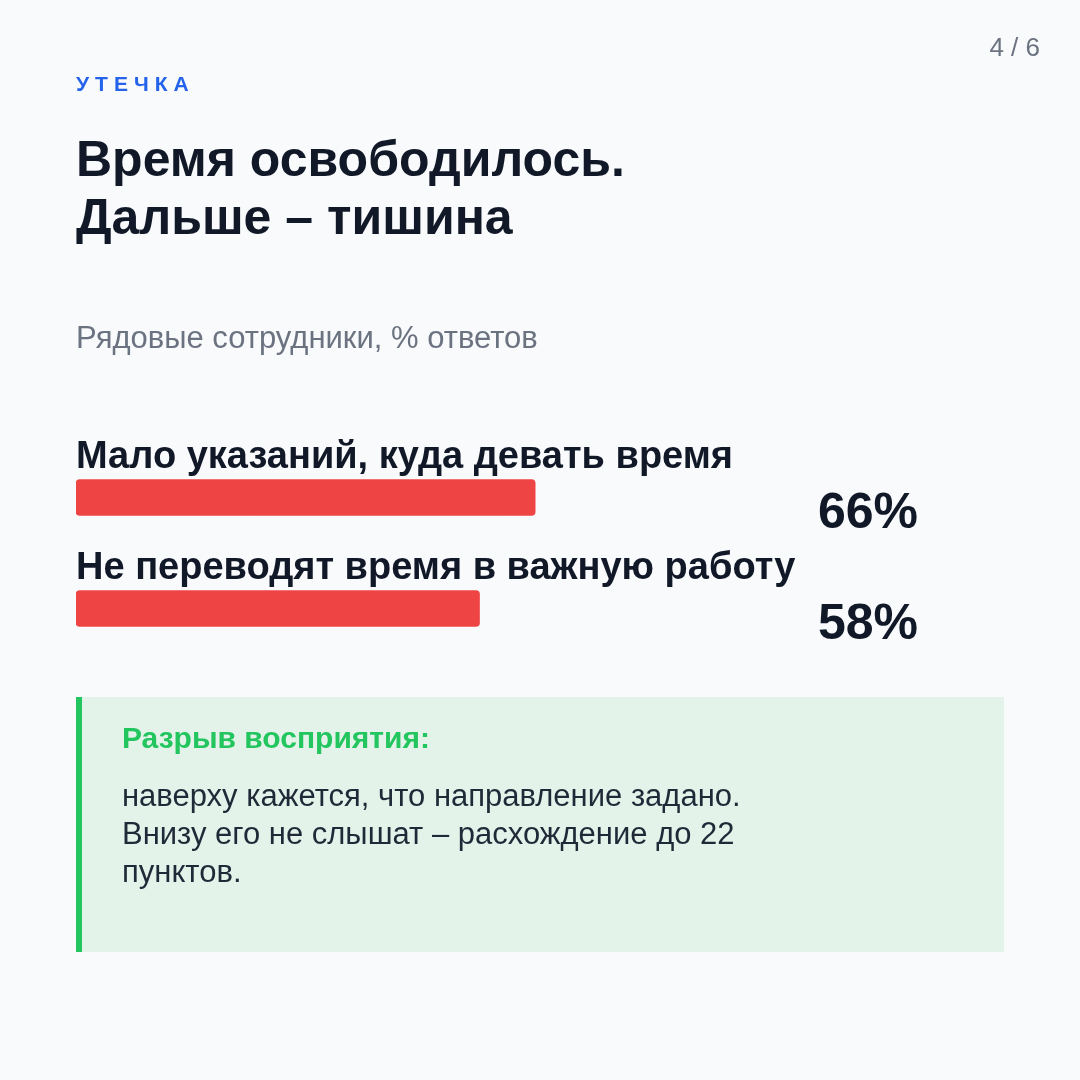 Image resolution: width=1080 pixels, height=1080 pixels. What do you see at coordinates (350, 188) in the screenshot?
I see `chart-title: Время освободилось. Дальше – тишина` at bounding box center [350, 188].